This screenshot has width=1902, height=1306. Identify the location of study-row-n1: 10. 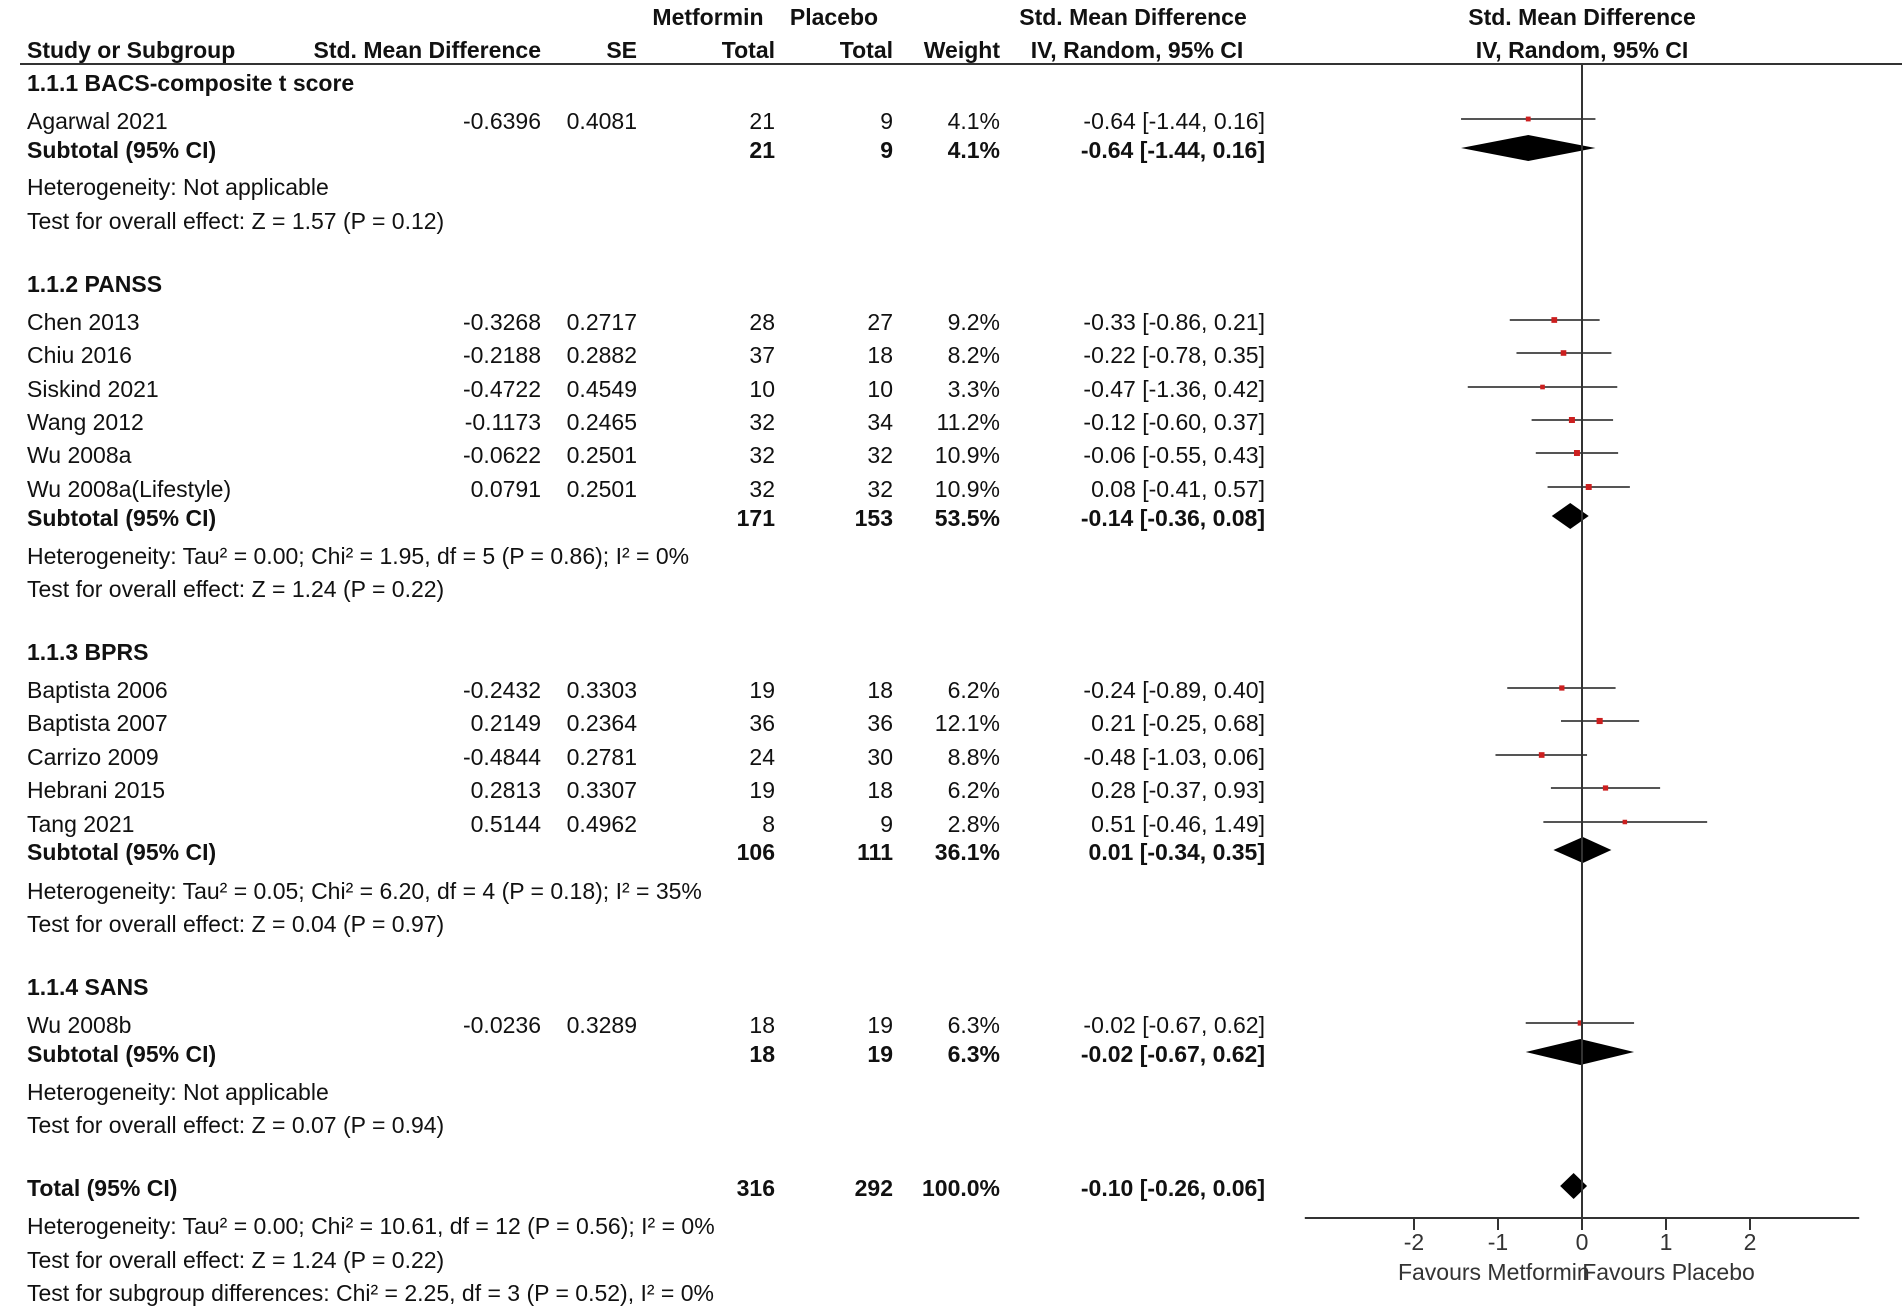
(762, 389).